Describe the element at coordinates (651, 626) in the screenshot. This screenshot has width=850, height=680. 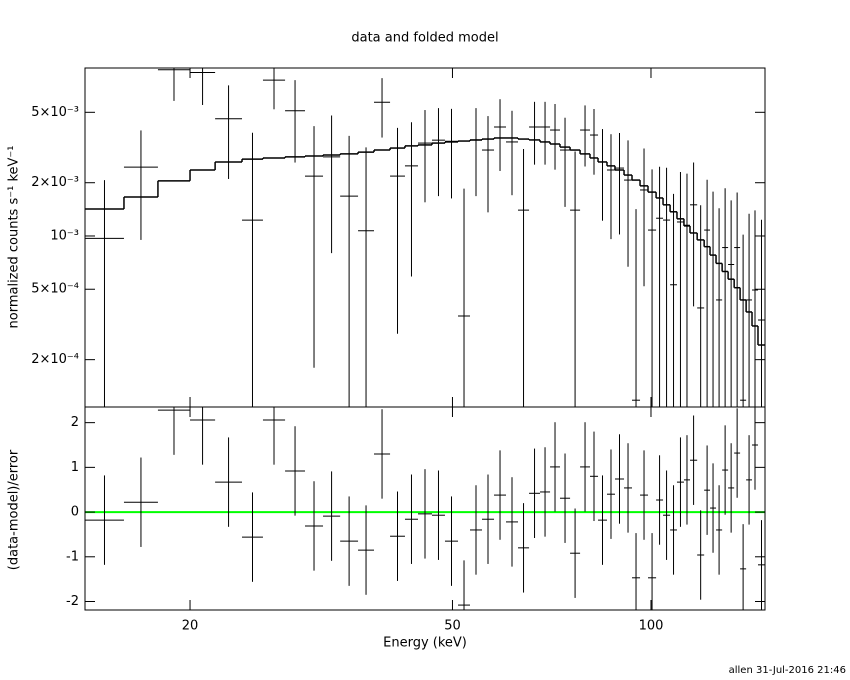
I see `x-tick-label: 100` at that location.